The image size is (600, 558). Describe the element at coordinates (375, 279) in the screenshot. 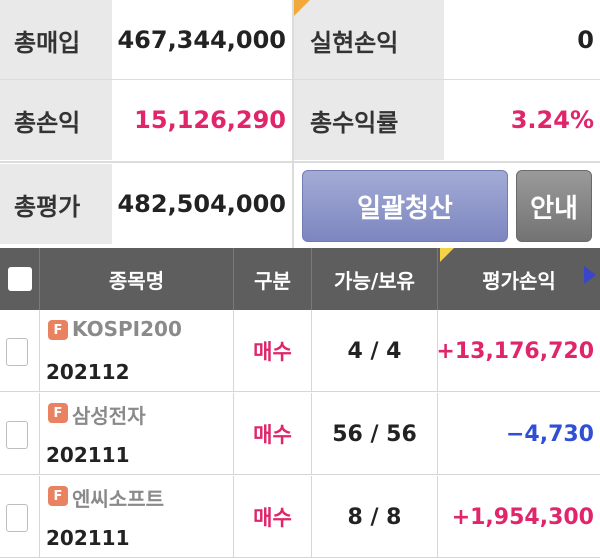

I see `header-available-held: 가능/보유` at that location.